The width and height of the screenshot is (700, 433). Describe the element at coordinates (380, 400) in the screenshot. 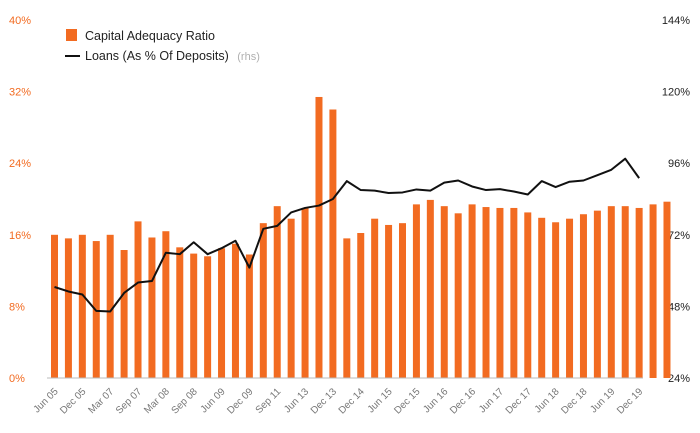

I see `x-tick-label: Jun 15` at that location.